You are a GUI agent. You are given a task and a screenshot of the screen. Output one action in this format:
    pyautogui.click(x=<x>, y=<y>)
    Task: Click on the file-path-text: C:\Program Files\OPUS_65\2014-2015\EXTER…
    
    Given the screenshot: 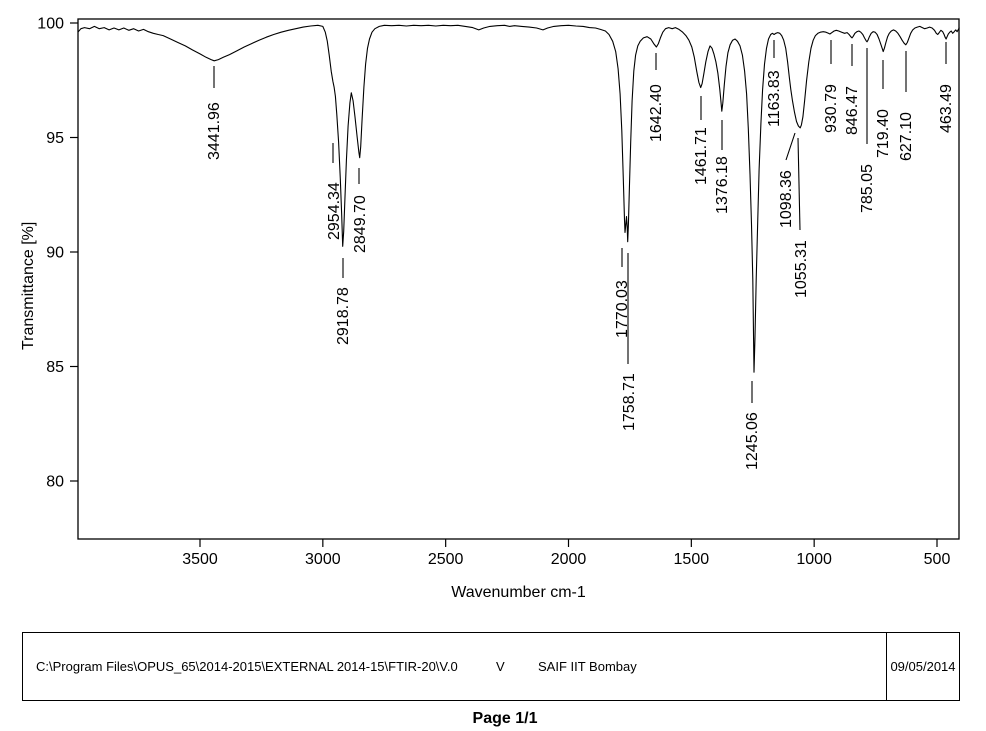 What is the action you would take?
    pyautogui.click(x=247, y=666)
    